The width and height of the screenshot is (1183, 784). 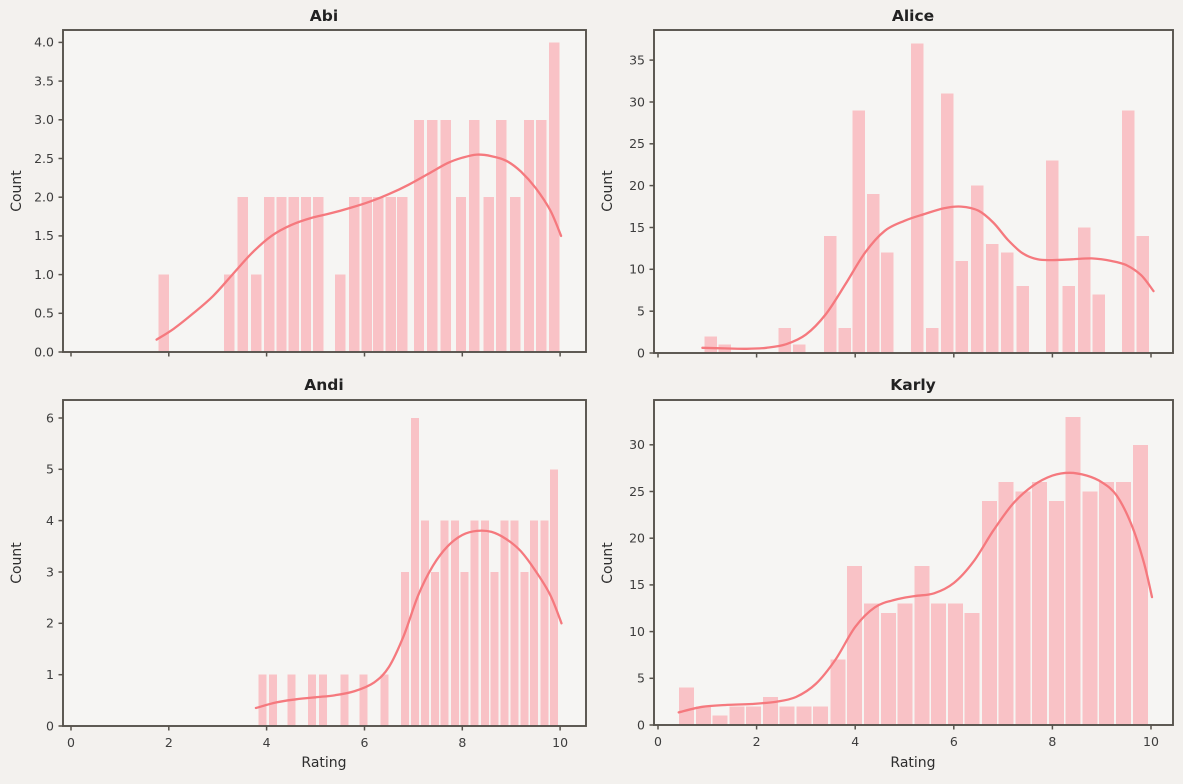 What do you see at coordinates (913, 763) in the screenshot?
I see `x-axis-label-karly: Rating` at bounding box center [913, 763].